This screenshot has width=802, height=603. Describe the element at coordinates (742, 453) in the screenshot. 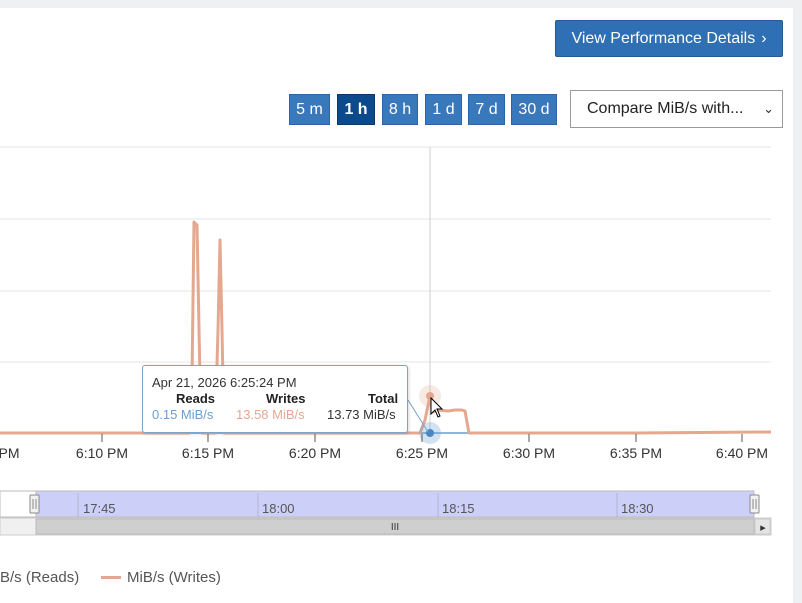

I see `x-tick-label: 6:40 PM` at that location.